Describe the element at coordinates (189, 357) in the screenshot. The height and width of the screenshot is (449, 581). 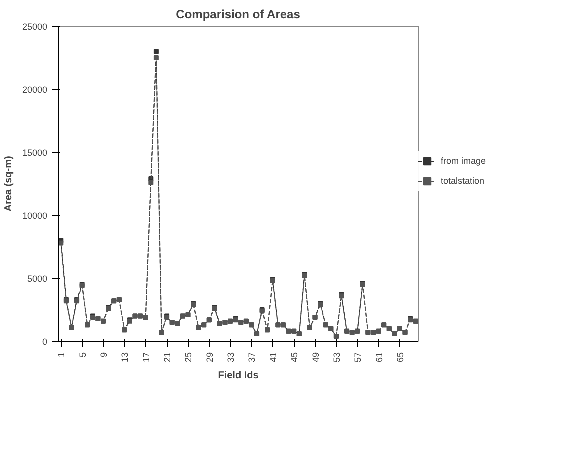
I see `x-tick-label: 25` at that location.